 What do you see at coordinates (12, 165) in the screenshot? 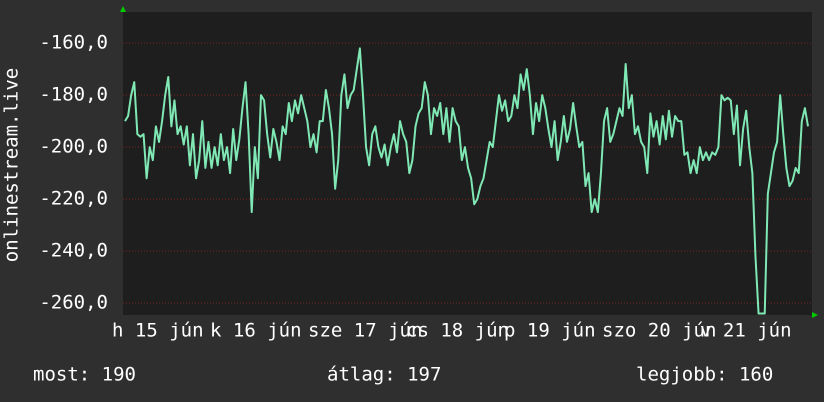
I see `y-axis-label: onlinestream.live` at bounding box center [12, 165].